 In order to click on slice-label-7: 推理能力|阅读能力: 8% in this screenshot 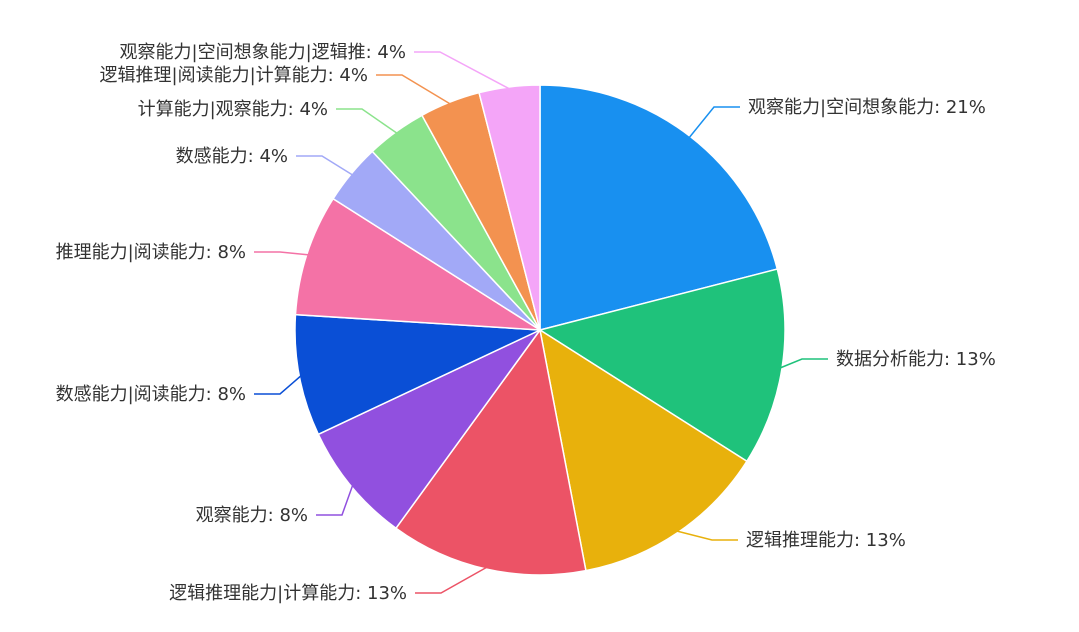, I will do `click(151, 252)`.